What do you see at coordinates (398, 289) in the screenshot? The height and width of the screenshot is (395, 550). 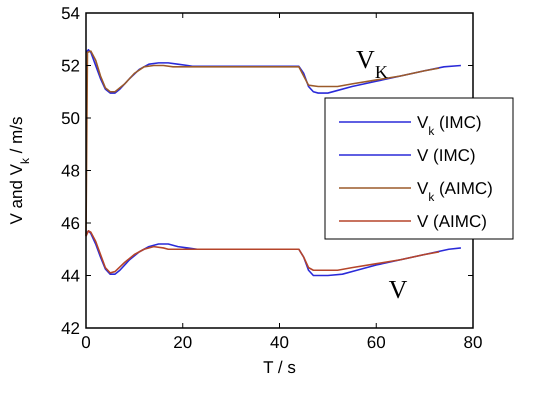 I see `annotation: V` at bounding box center [398, 289].